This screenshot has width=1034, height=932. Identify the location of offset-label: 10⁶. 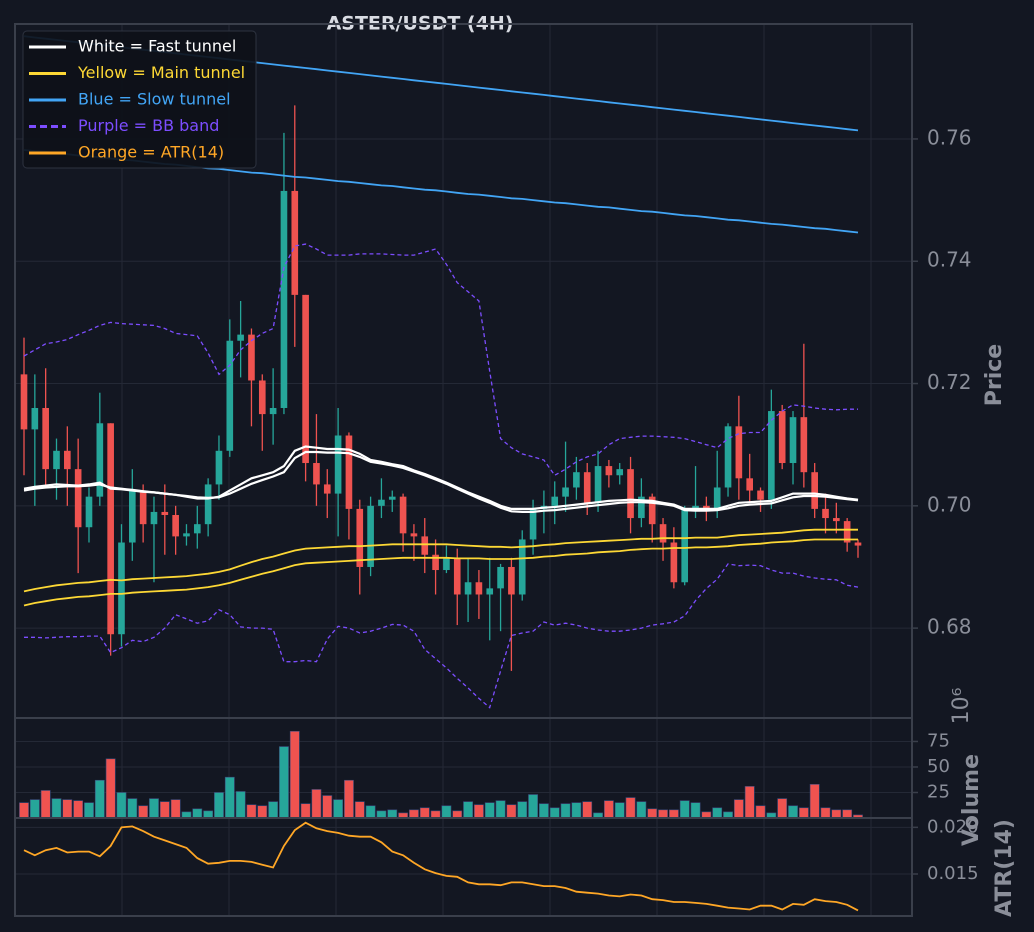
(961, 705).